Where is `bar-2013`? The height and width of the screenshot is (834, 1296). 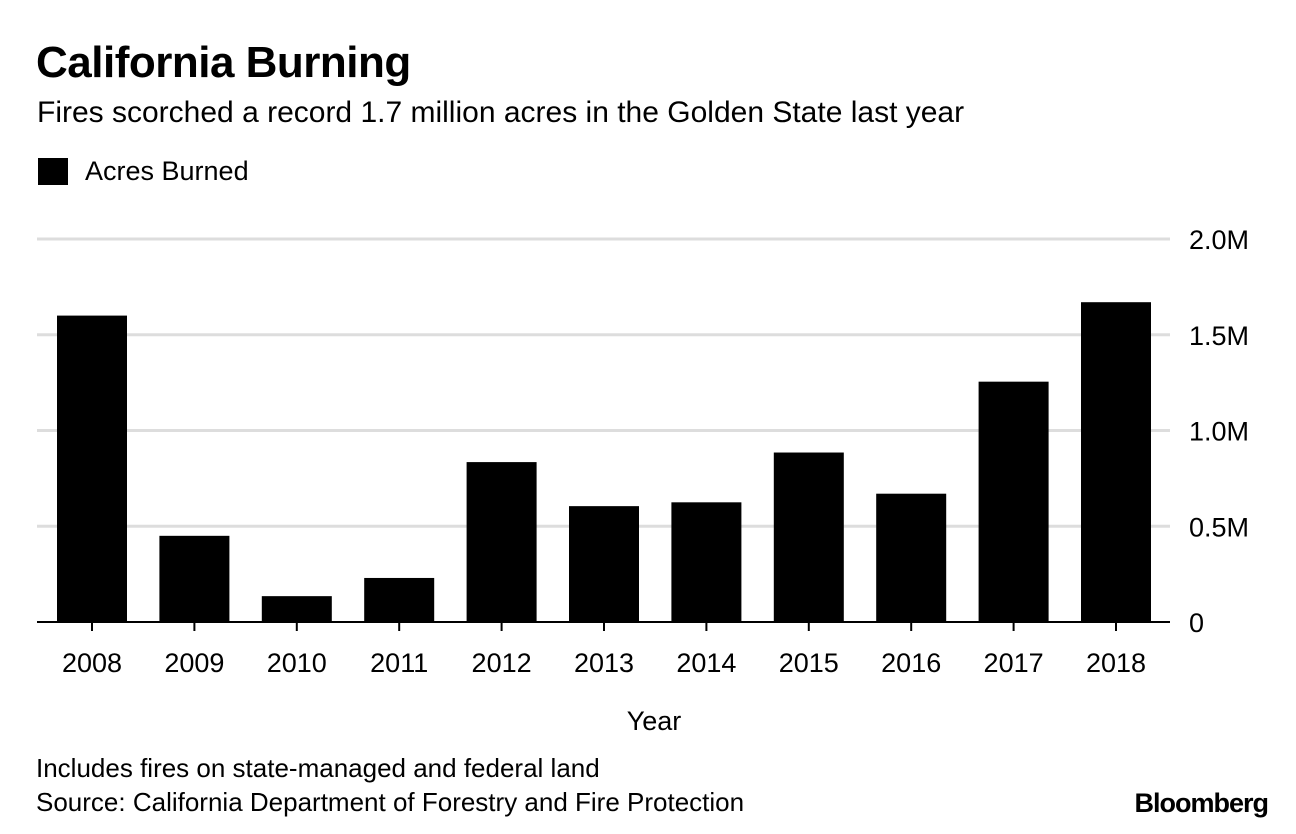
bar-2013 is located at coordinates (604, 564).